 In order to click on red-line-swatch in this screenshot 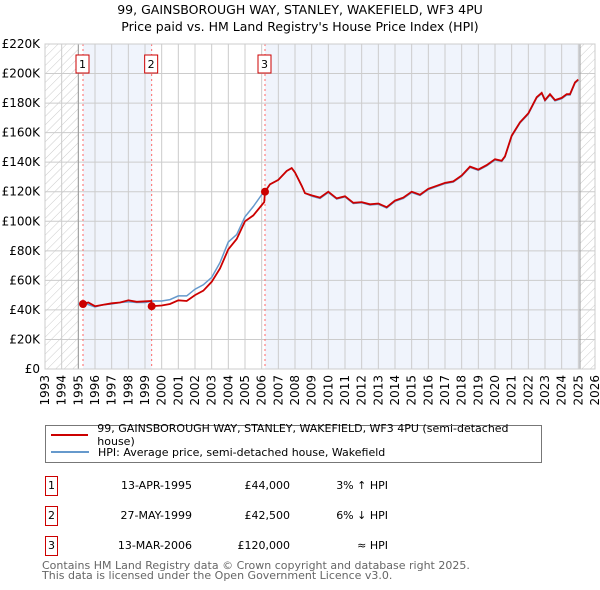, I will do `click(70, 435)`.